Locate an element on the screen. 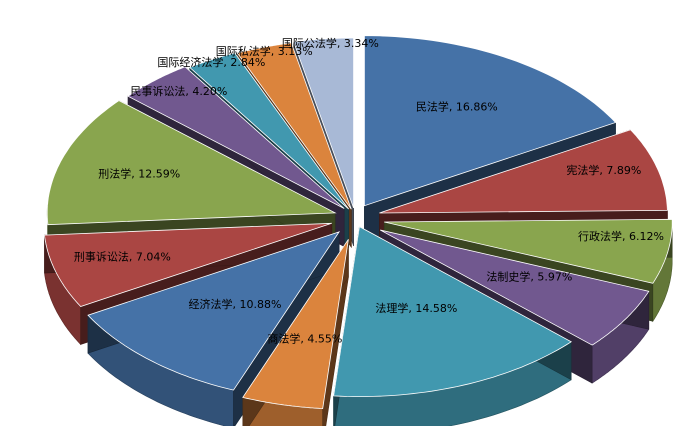 The height and width of the screenshot is (426, 679). slice-label: 国际公法学, 3.34% is located at coordinates (330, 43).